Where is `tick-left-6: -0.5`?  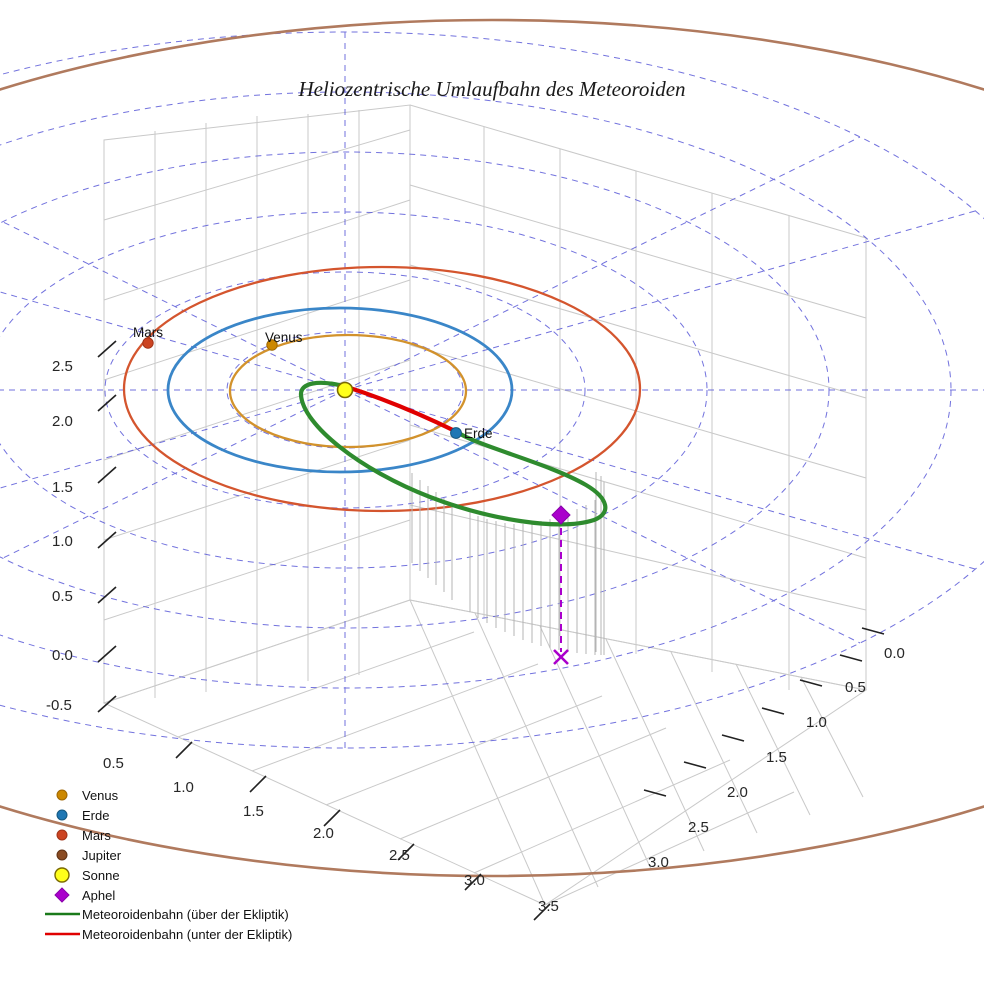 tick-left-6: -0.5 is located at coordinates (59, 705).